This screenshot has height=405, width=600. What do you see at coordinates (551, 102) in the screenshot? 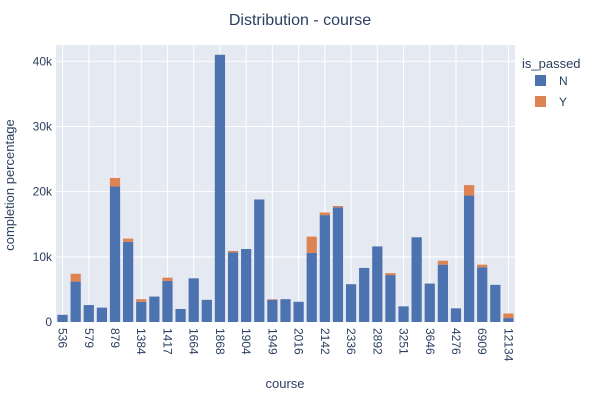
I see `legend-item-y: Y` at bounding box center [551, 102].